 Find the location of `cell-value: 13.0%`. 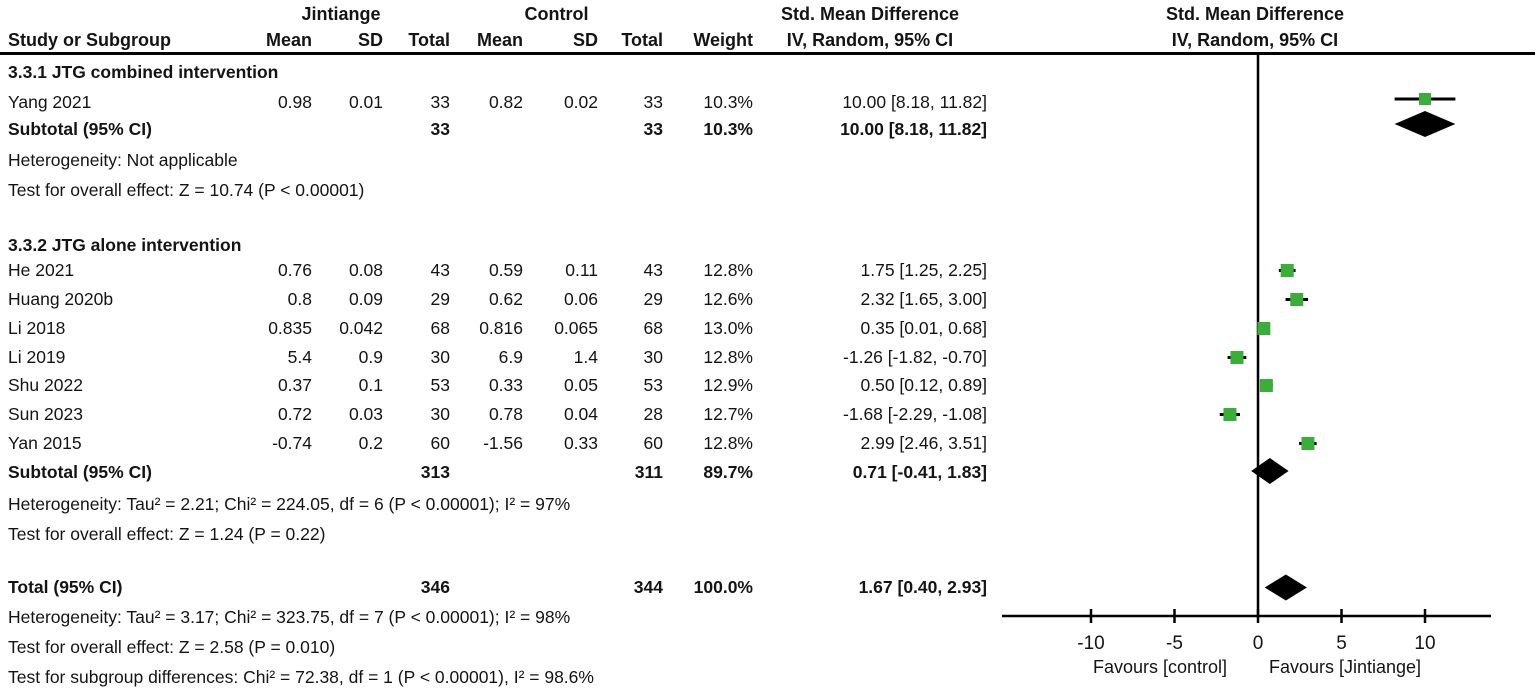

cell-value: 13.0% is located at coordinates (728, 328).